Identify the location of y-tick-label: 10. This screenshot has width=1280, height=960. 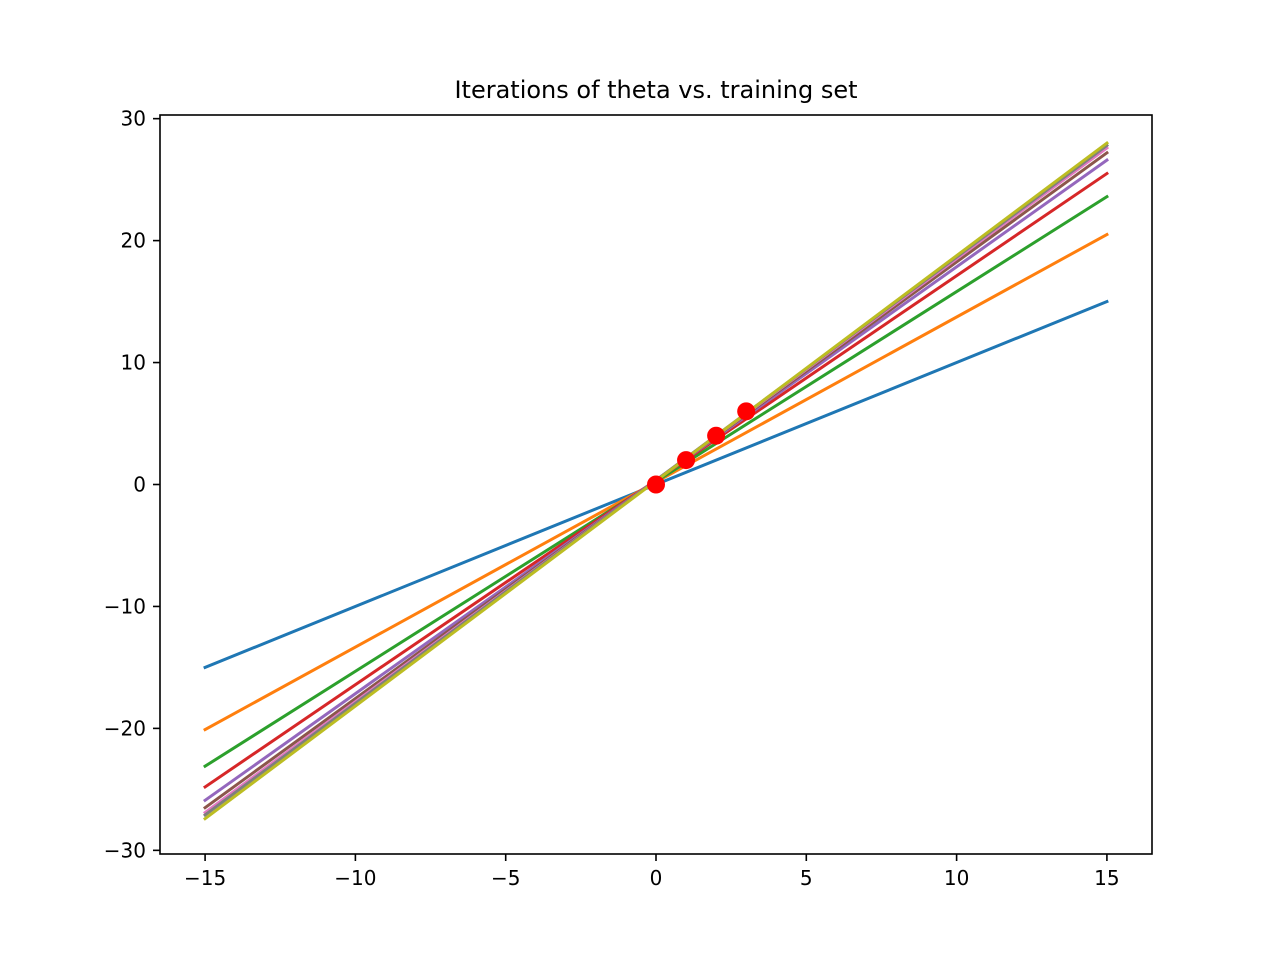
(133, 363).